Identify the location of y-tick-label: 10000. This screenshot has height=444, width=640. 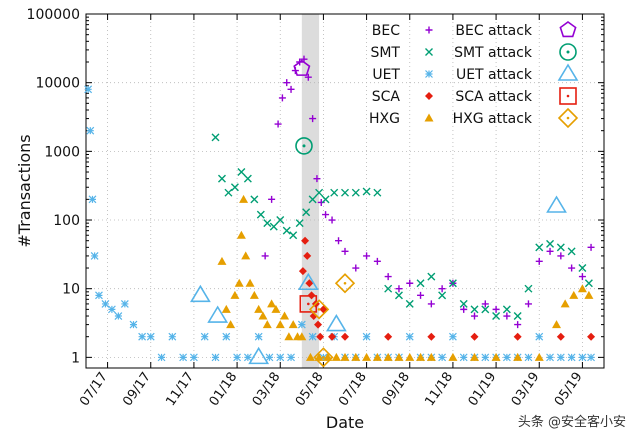
(57, 84).